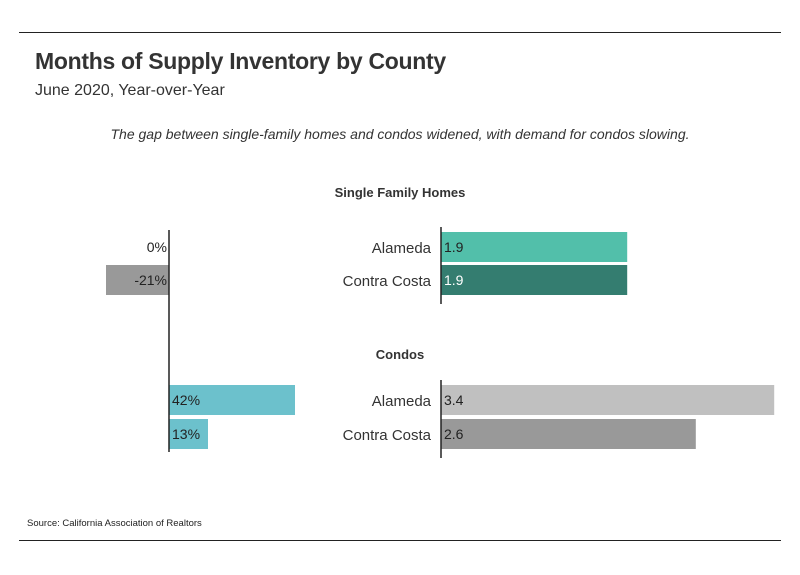 The height and width of the screenshot is (575, 800). What do you see at coordinates (454, 247) in the screenshot?
I see `single-family-alameda-value-label: 1.9` at bounding box center [454, 247].